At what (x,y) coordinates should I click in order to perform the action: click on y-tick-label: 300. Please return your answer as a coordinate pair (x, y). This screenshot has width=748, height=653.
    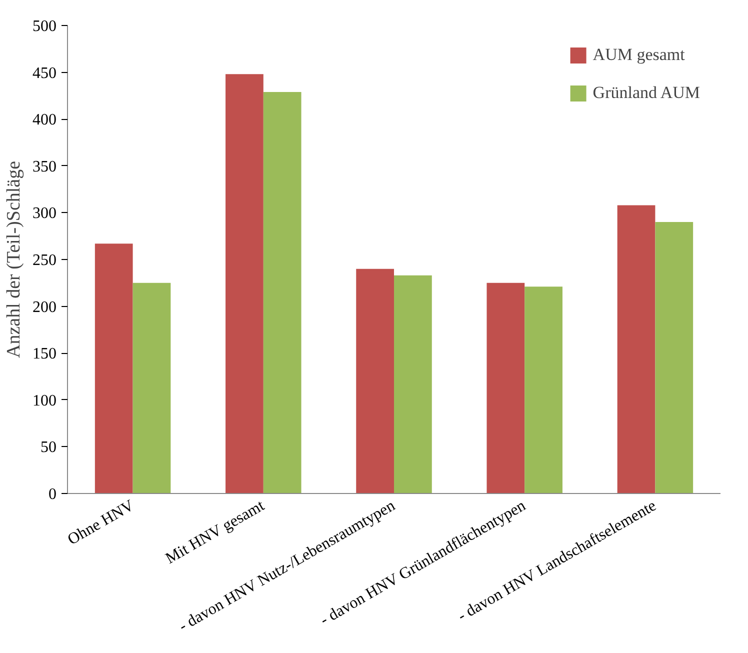
    Looking at the image, I should click on (44, 213).